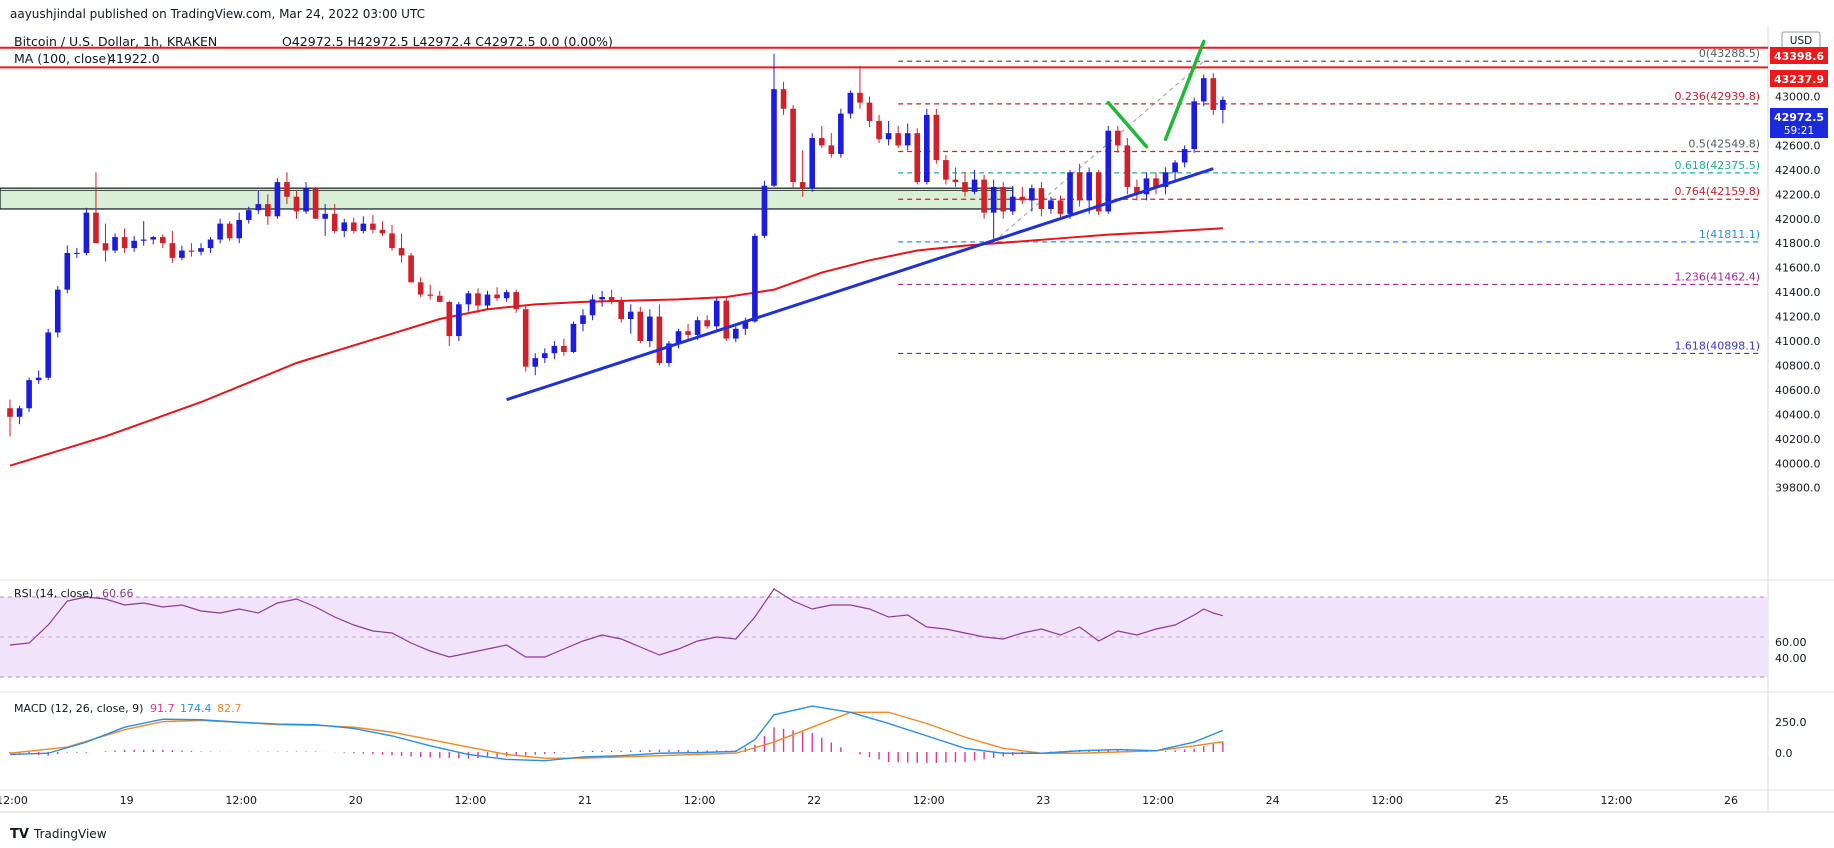 The height and width of the screenshot is (848, 1834). What do you see at coordinates (1798, 365) in the screenshot?
I see `price-tick-label: 40800.0` at bounding box center [1798, 365].